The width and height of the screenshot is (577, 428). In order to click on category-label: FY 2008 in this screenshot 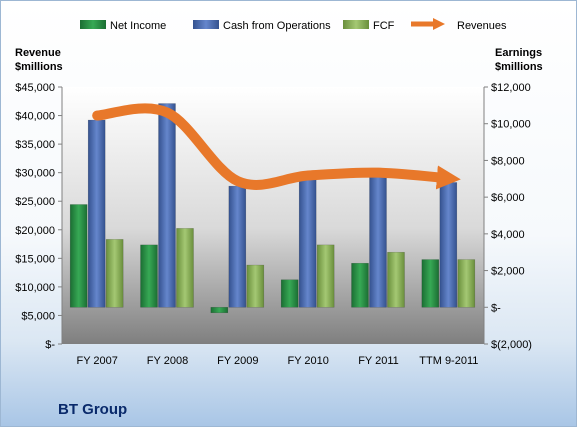, I will do `click(167, 361)`.